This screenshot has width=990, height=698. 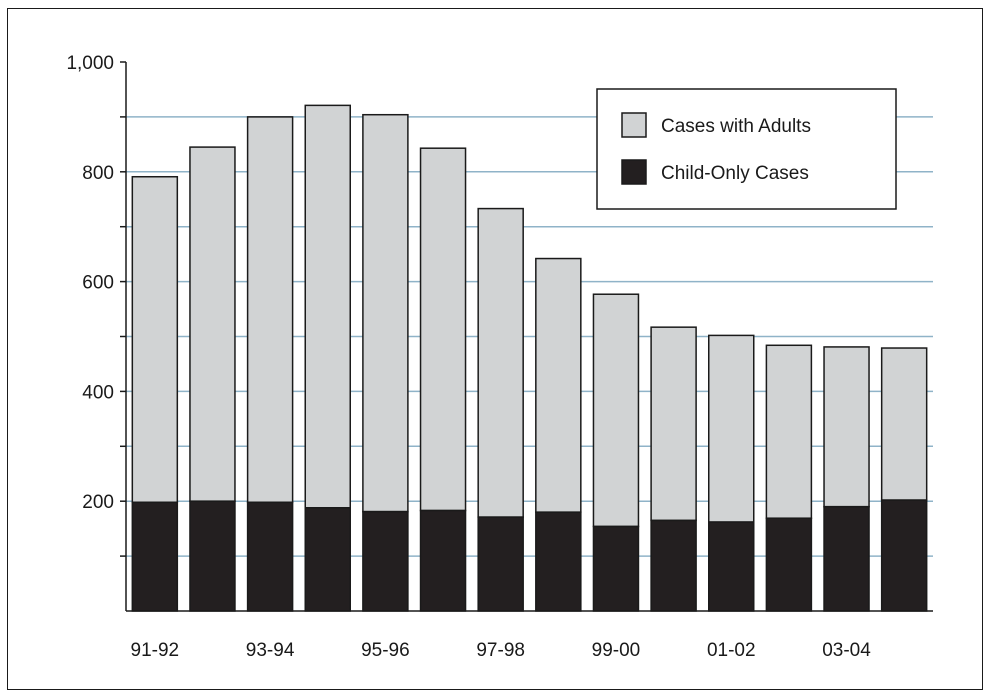 I want to click on legend-box, so click(x=746, y=149).